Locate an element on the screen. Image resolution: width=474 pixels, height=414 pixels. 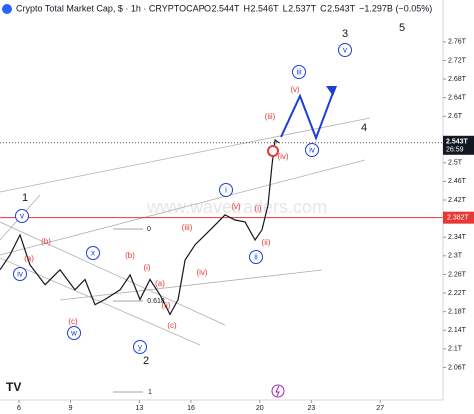
y-tick-label: 2.76T is located at coordinates (457, 42).